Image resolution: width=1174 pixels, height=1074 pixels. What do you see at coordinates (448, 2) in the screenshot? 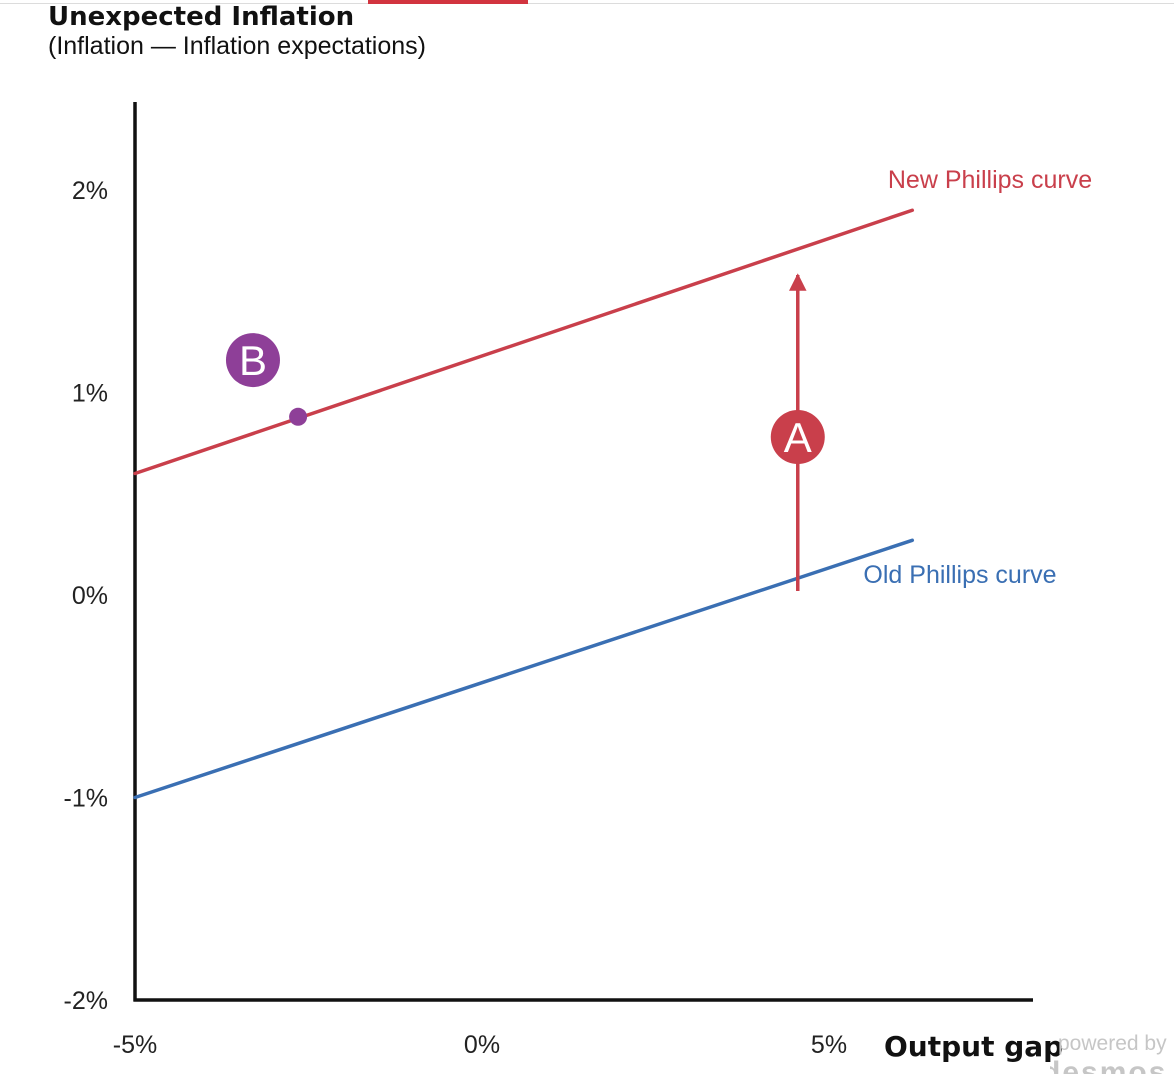
I see `top-accent-bar` at bounding box center [448, 2].